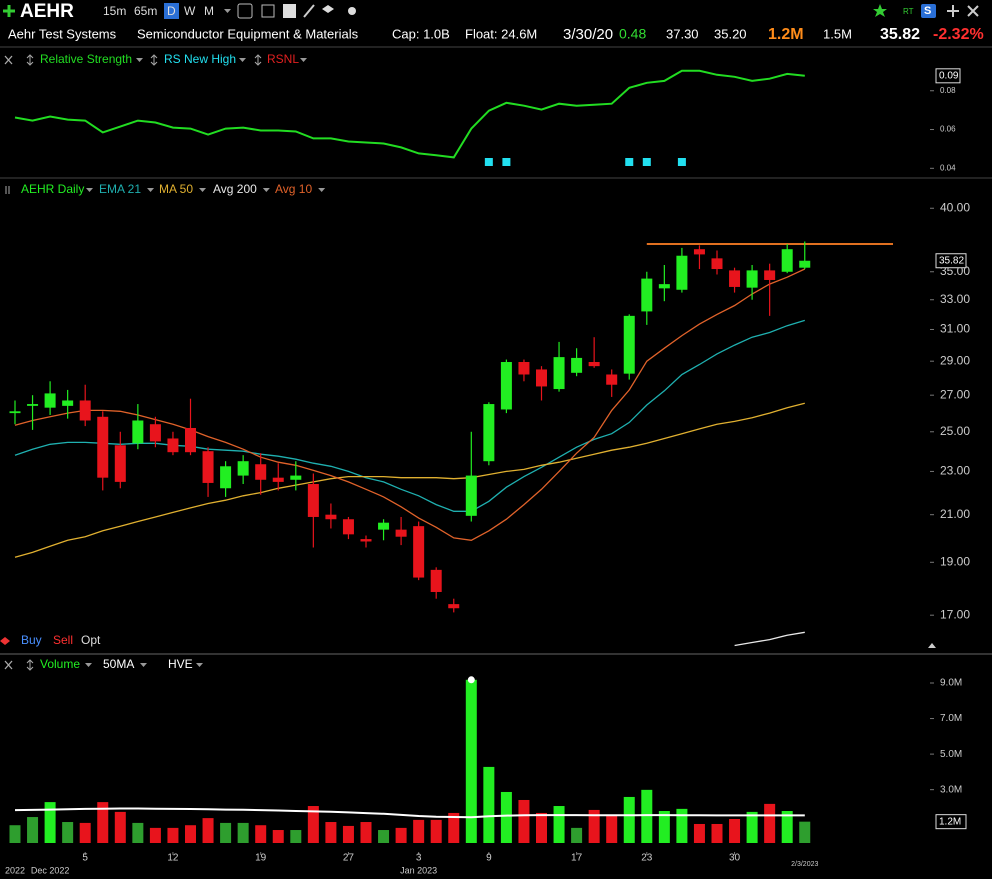  What do you see at coordinates (209, 11) in the screenshot?
I see `interval: M` at bounding box center [209, 11].